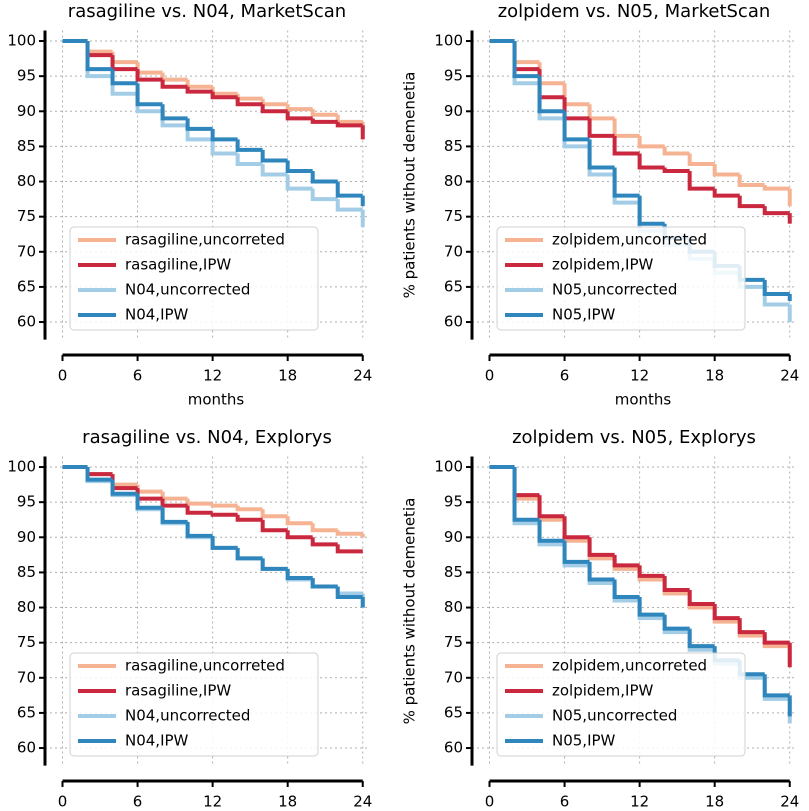 The width and height of the screenshot is (809, 811). Describe the element at coordinates (410, 611) in the screenshot. I see `y-axis-label: % patients without demenetia` at that location.